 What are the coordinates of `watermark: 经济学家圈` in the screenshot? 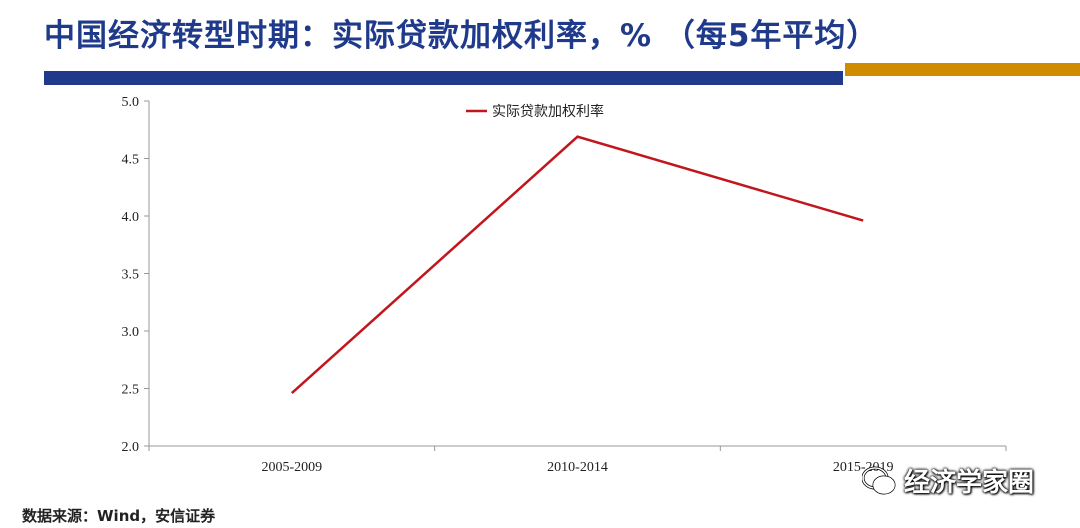 It's located at (948, 480).